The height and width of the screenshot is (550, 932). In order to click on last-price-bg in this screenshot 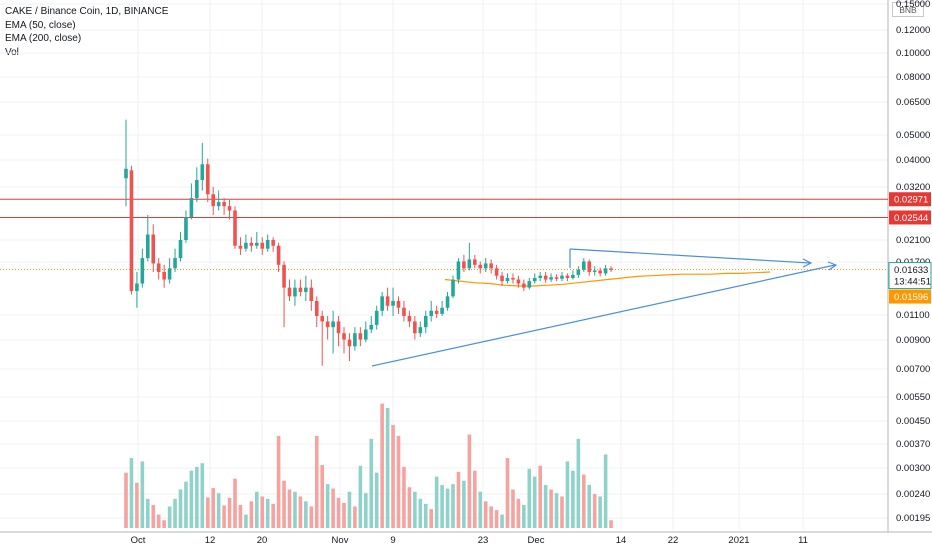, I will do `click(910, 276)`.